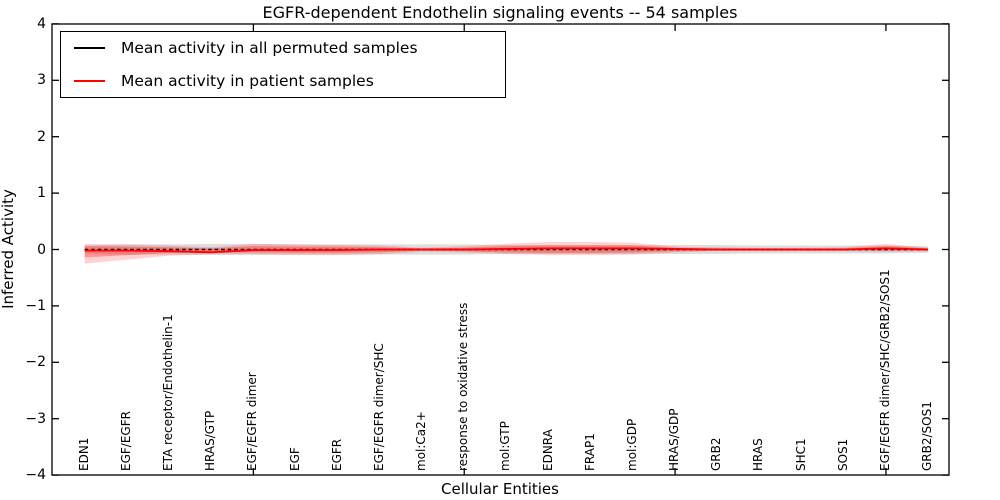 This screenshot has width=1000, height=500. Describe the element at coordinates (927, 436) in the screenshot. I see `x-category-label: GRB2/SOS1` at that location.